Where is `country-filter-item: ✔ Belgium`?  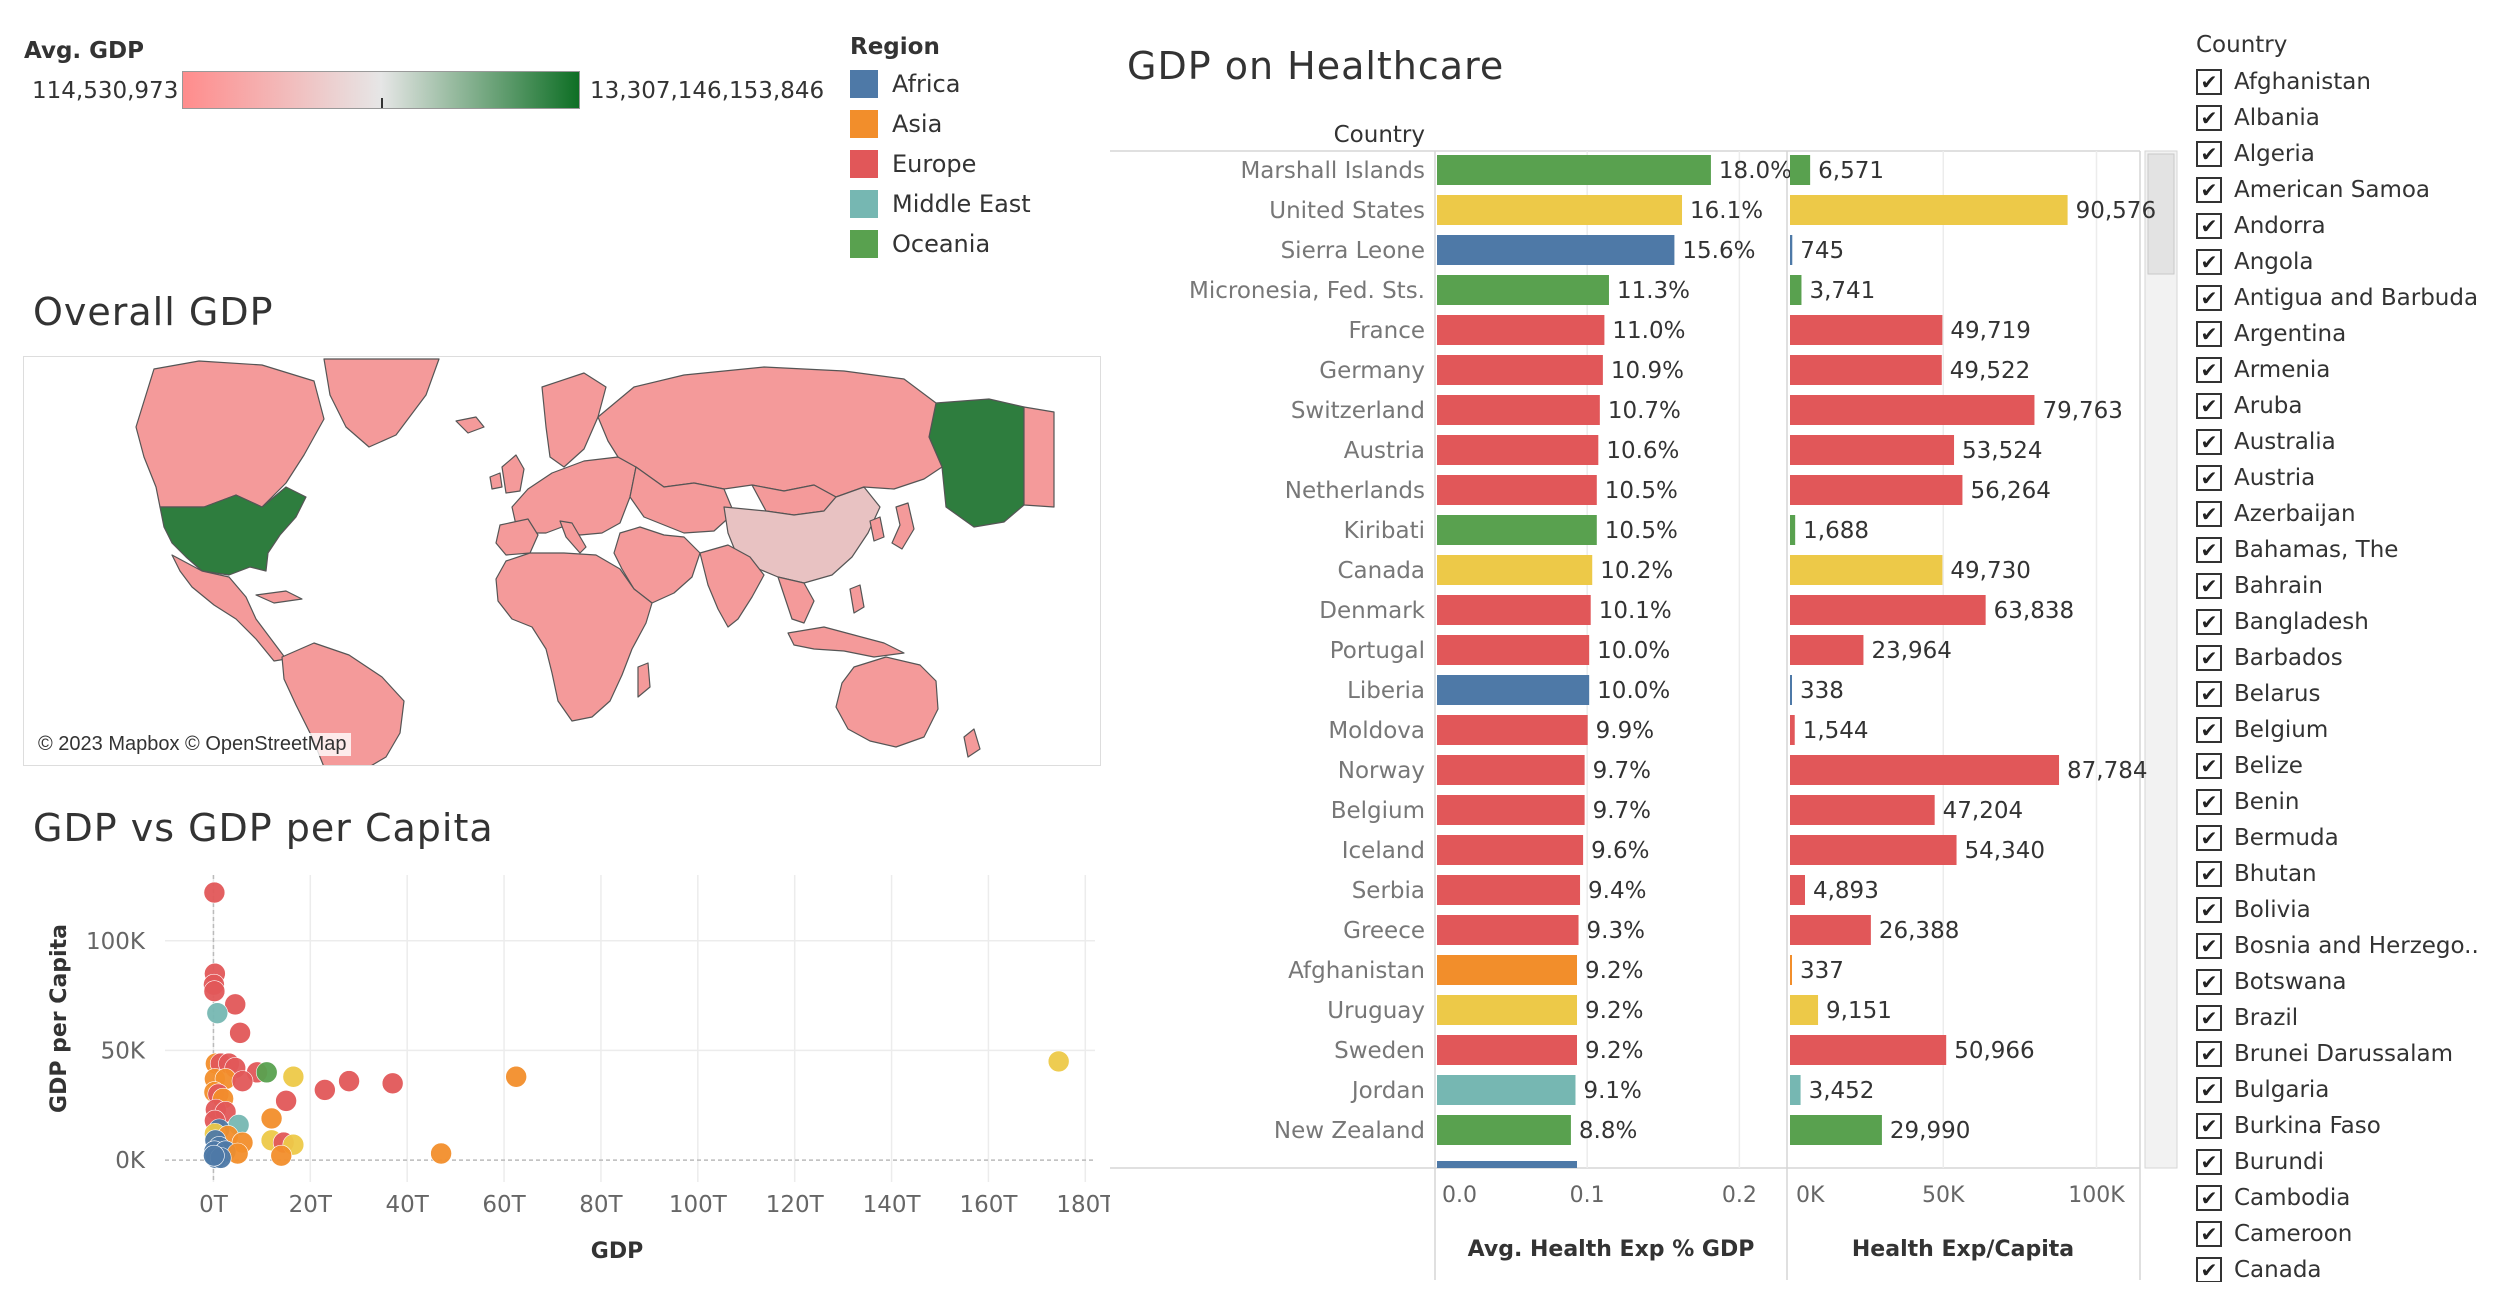 country-filter-item: ✔ Belgium is located at coordinates (2262, 730).